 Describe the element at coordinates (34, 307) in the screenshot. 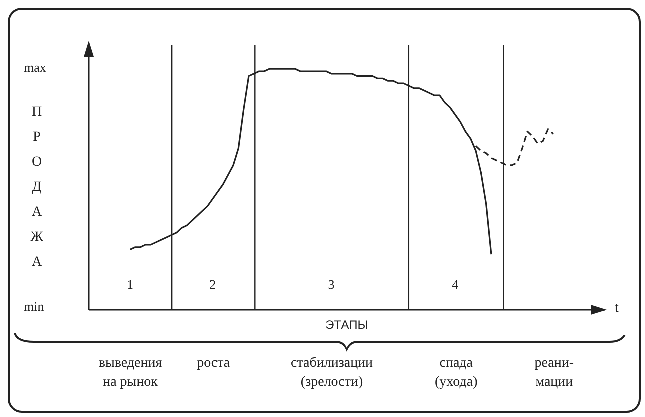

I see `text: min` at that location.